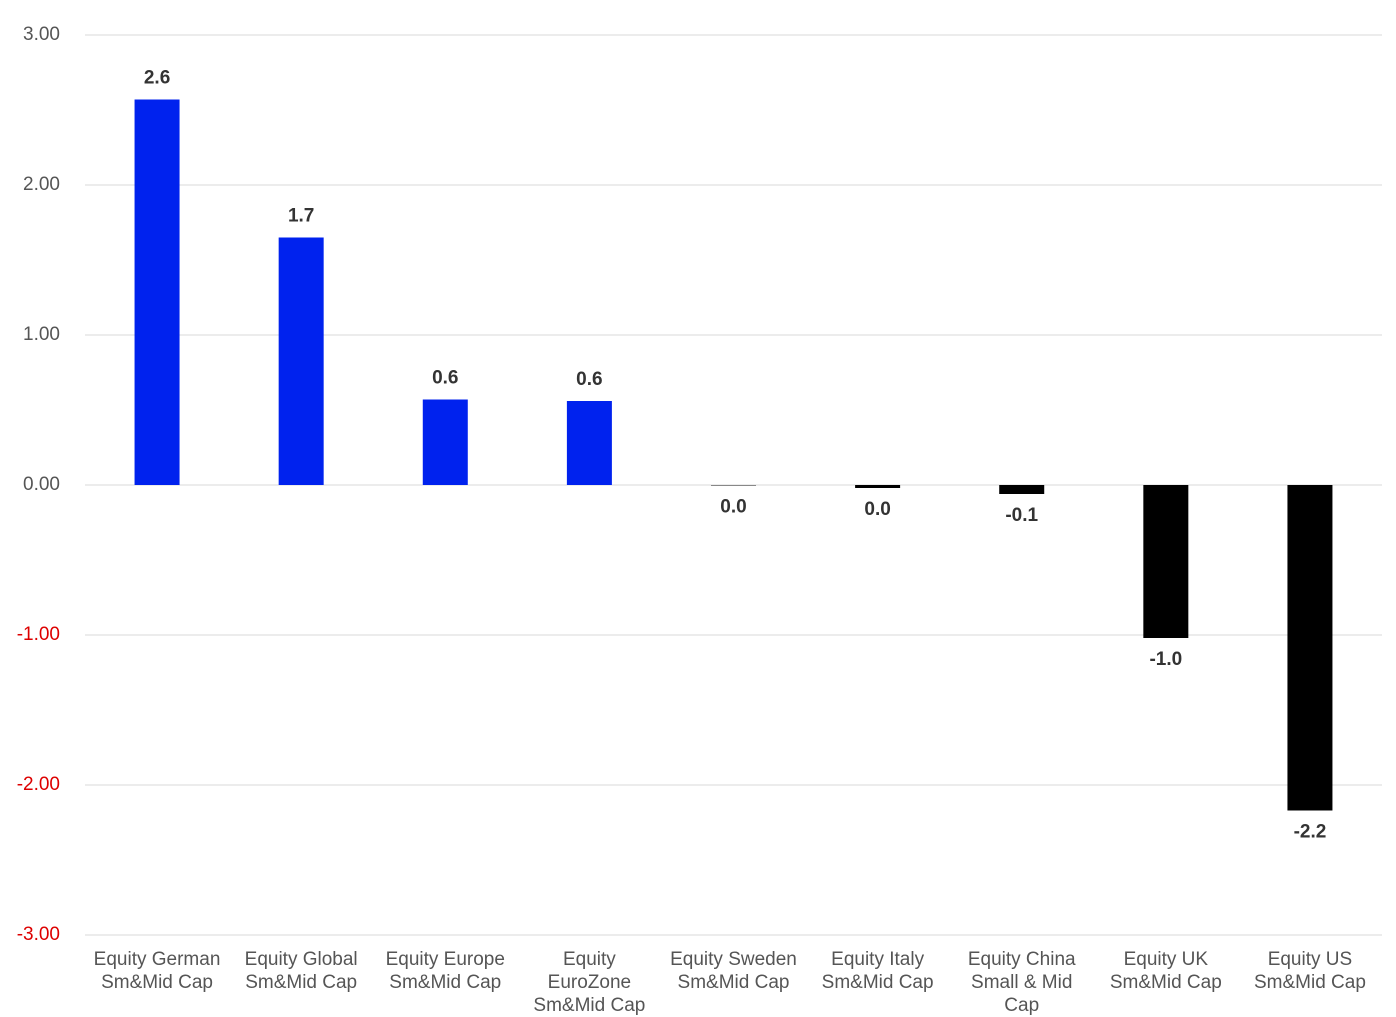  Describe the element at coordinates (41, 334) in the screenshot. I see `y-tick-label: 1.00` at that location.